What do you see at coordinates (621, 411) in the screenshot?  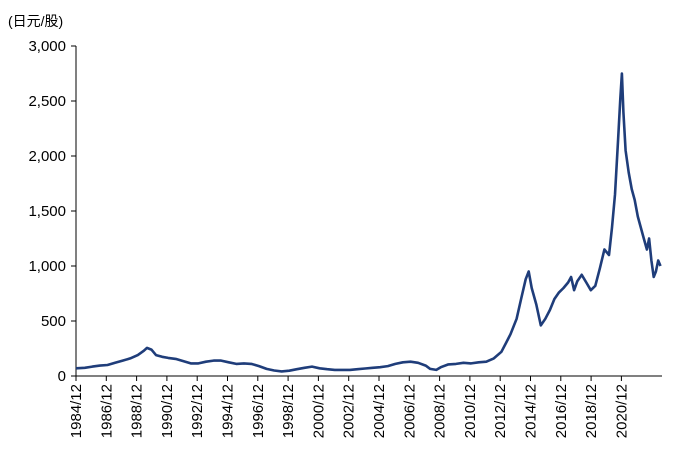 I see `x-tick-label: 2020/12` at bounding box center [621, 411].